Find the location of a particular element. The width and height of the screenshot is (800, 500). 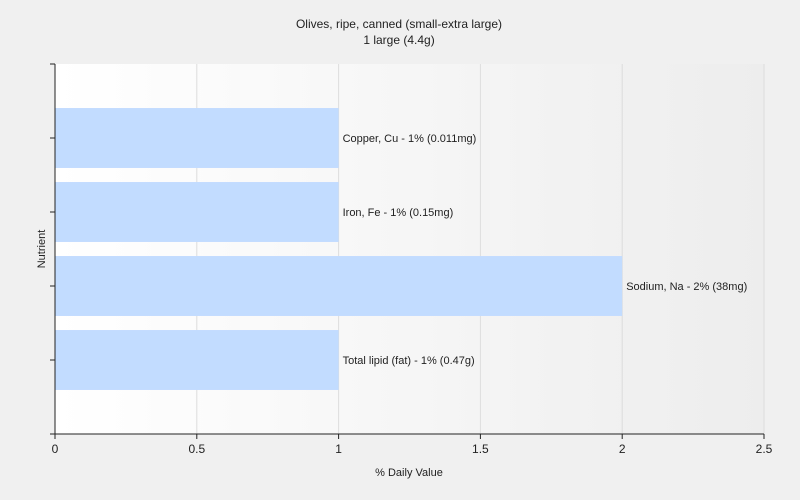

x-tick-label: 0.5 is located at coordinates (196, 449).